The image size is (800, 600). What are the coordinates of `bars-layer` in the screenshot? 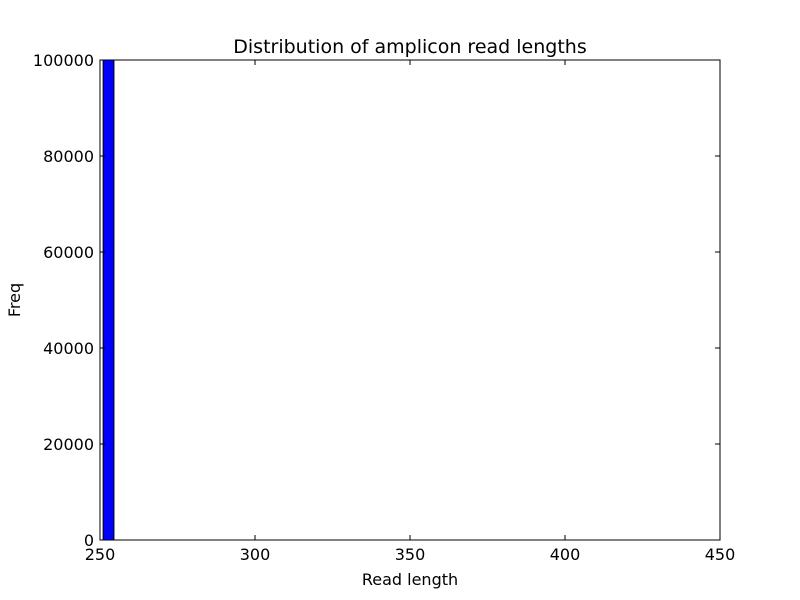 It's located at (108, 300).